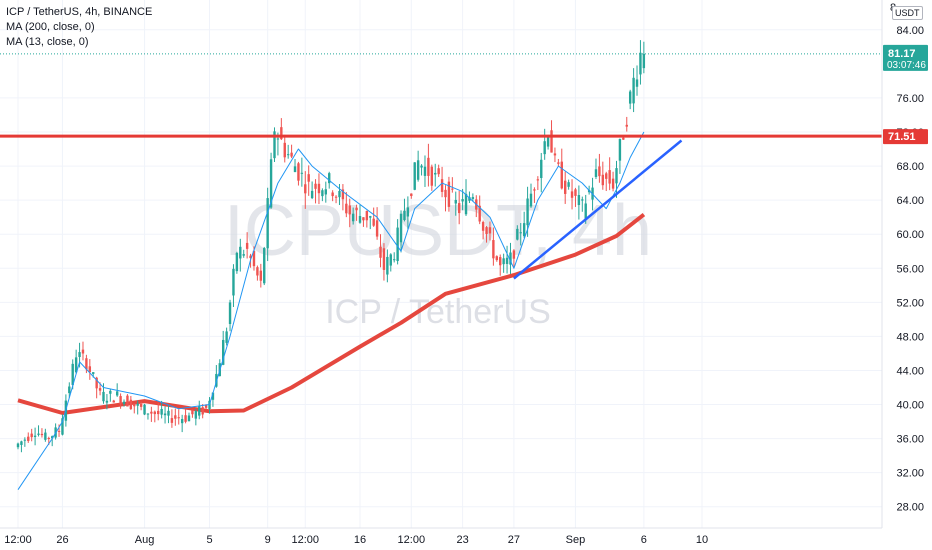 This screenshot has height=550, width=932. What do you see at coordinates (79, 12) in the screenshot?
I see `symbol-title: ICP / TetherUS, 4h, BINANCE` at bounding box center [79, 12].